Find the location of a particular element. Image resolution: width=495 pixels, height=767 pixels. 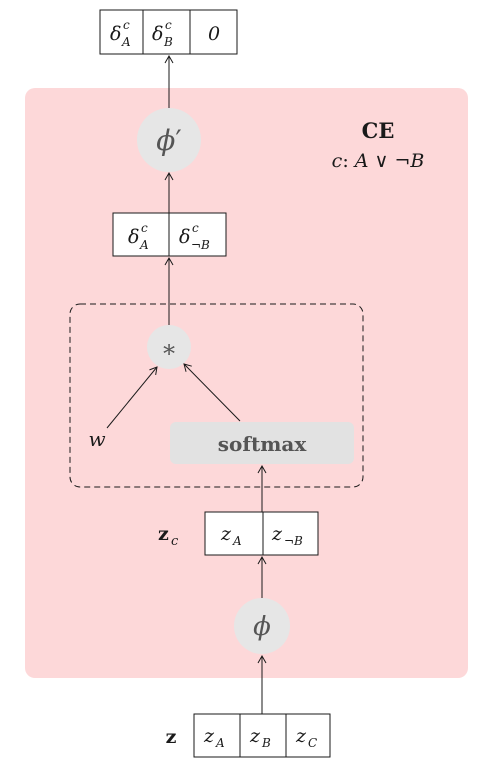

z-cell-a-sub: A is located at coordinates (220, 743).